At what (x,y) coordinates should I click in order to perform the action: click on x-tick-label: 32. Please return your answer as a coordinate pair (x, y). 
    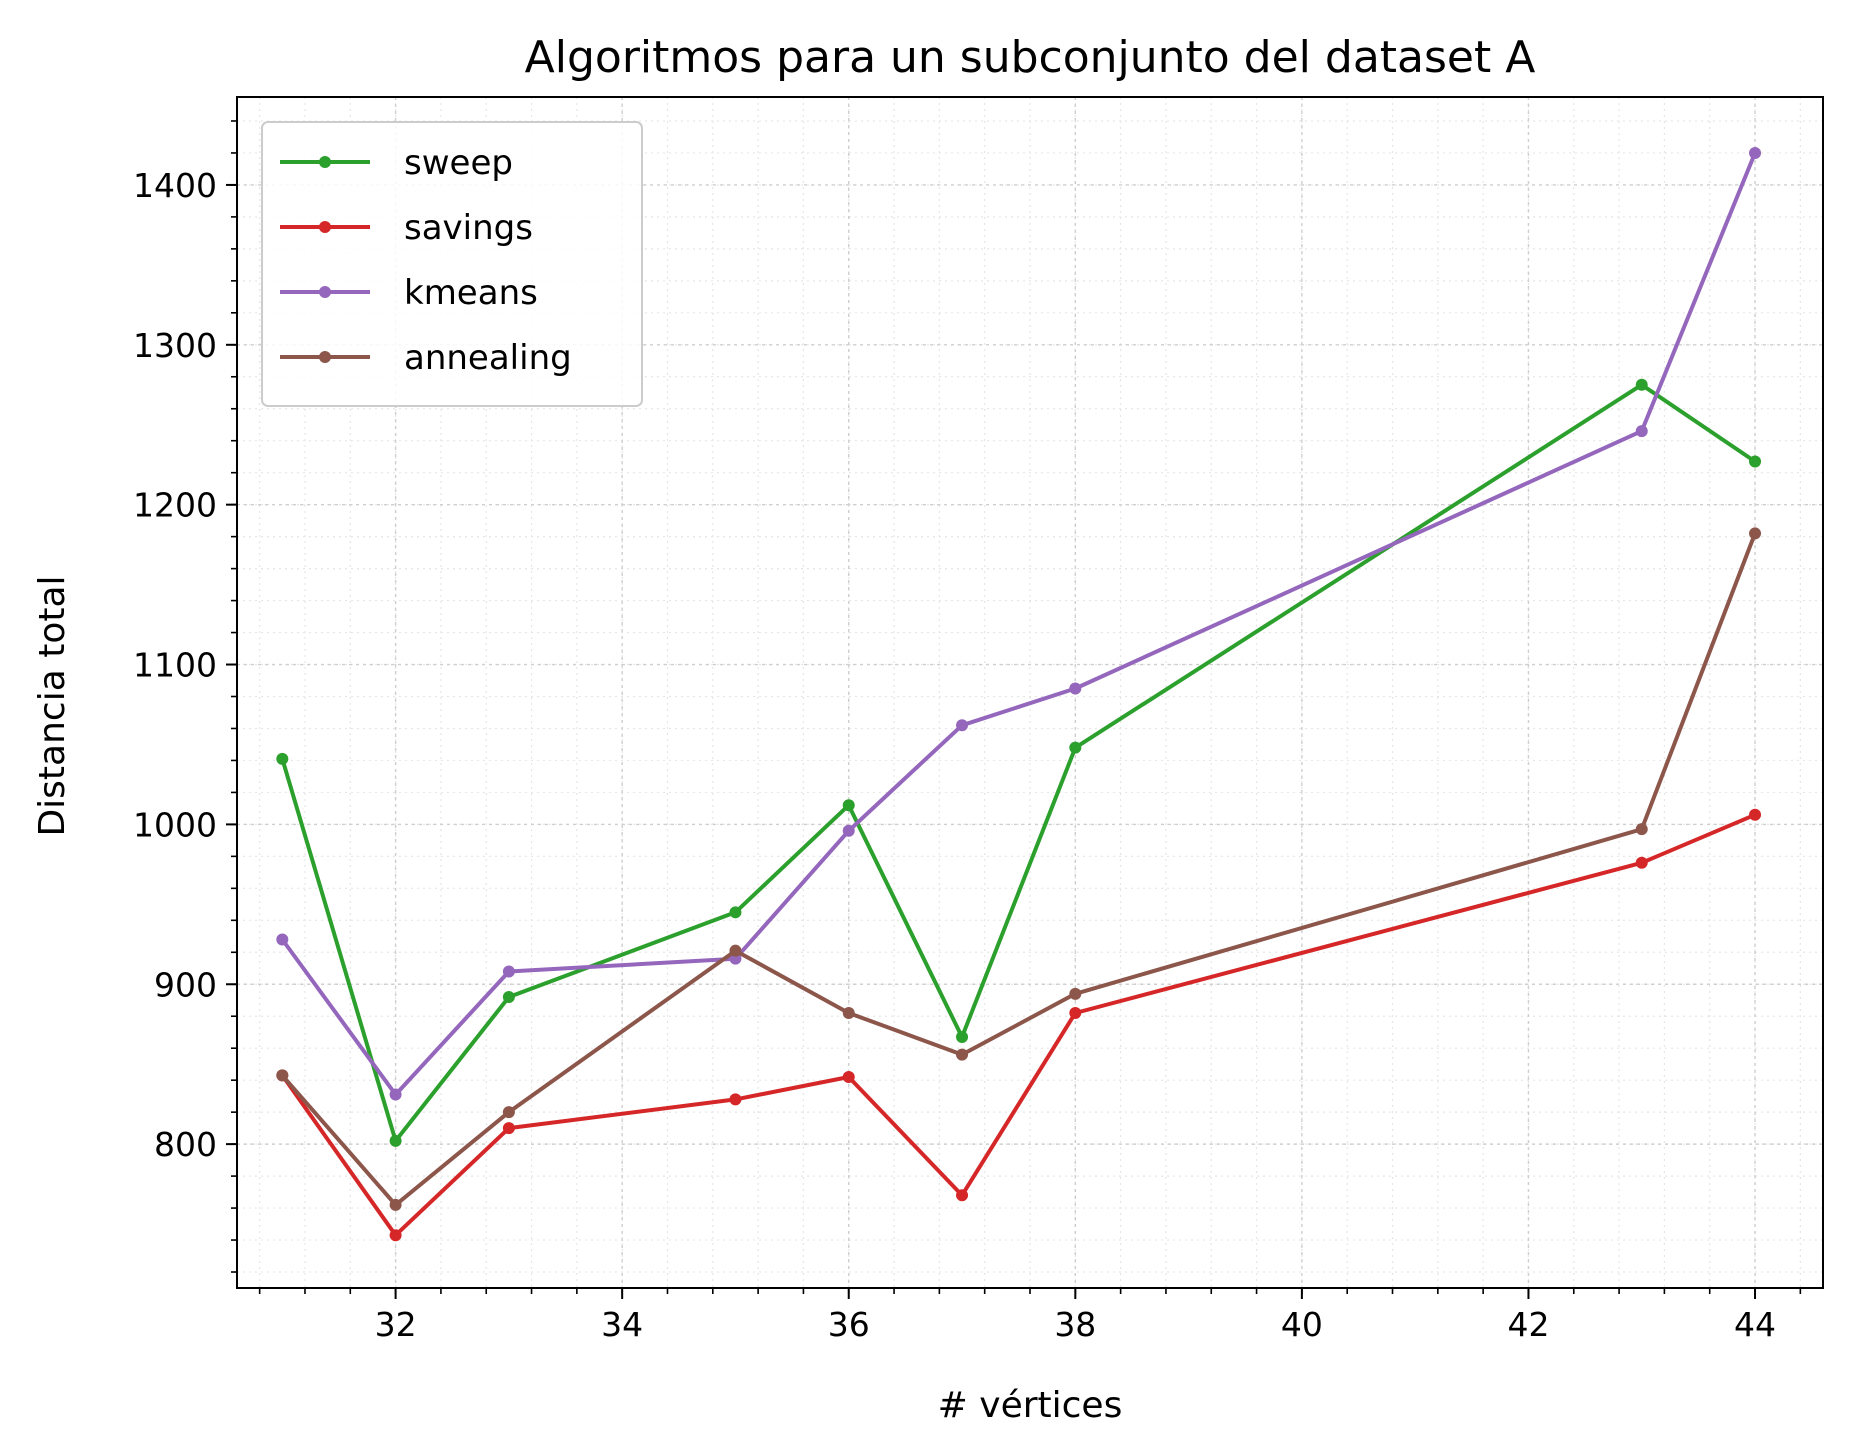
    Looking at the image, I should click on (396, 1324).